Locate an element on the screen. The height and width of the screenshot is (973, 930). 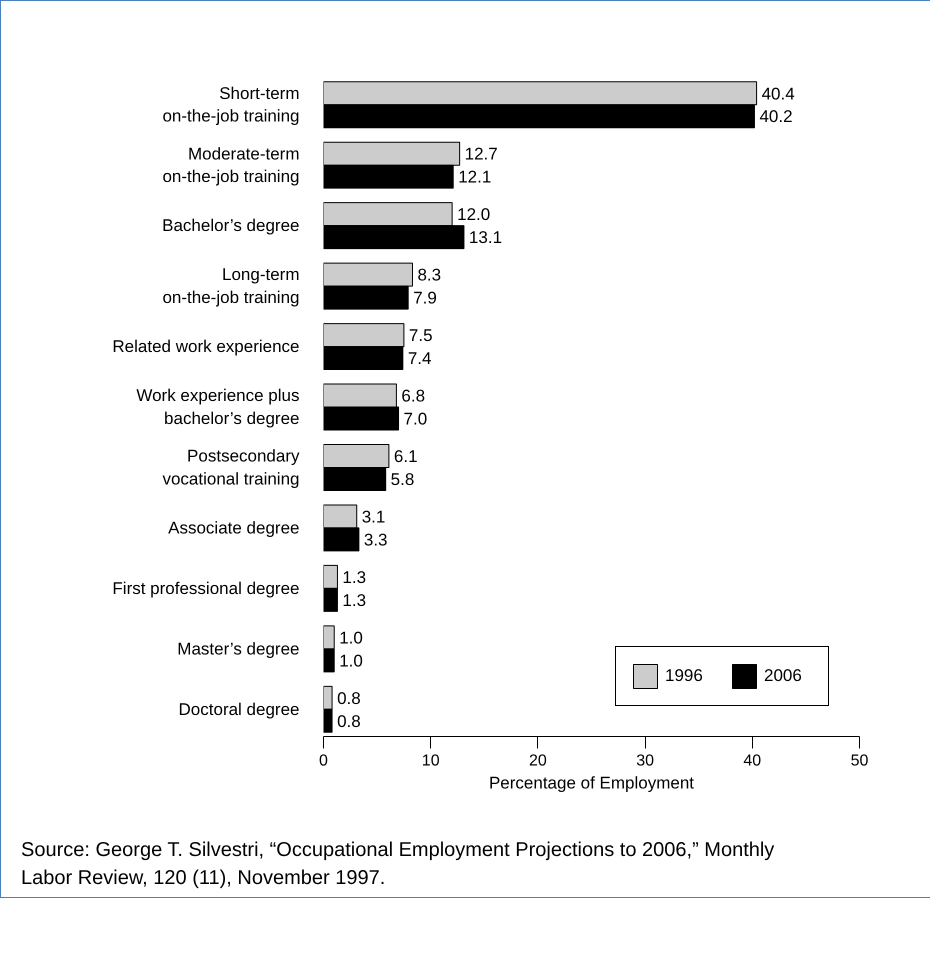
y-tick-label: Bachelor’s degree is located at coordinates (231, 226).